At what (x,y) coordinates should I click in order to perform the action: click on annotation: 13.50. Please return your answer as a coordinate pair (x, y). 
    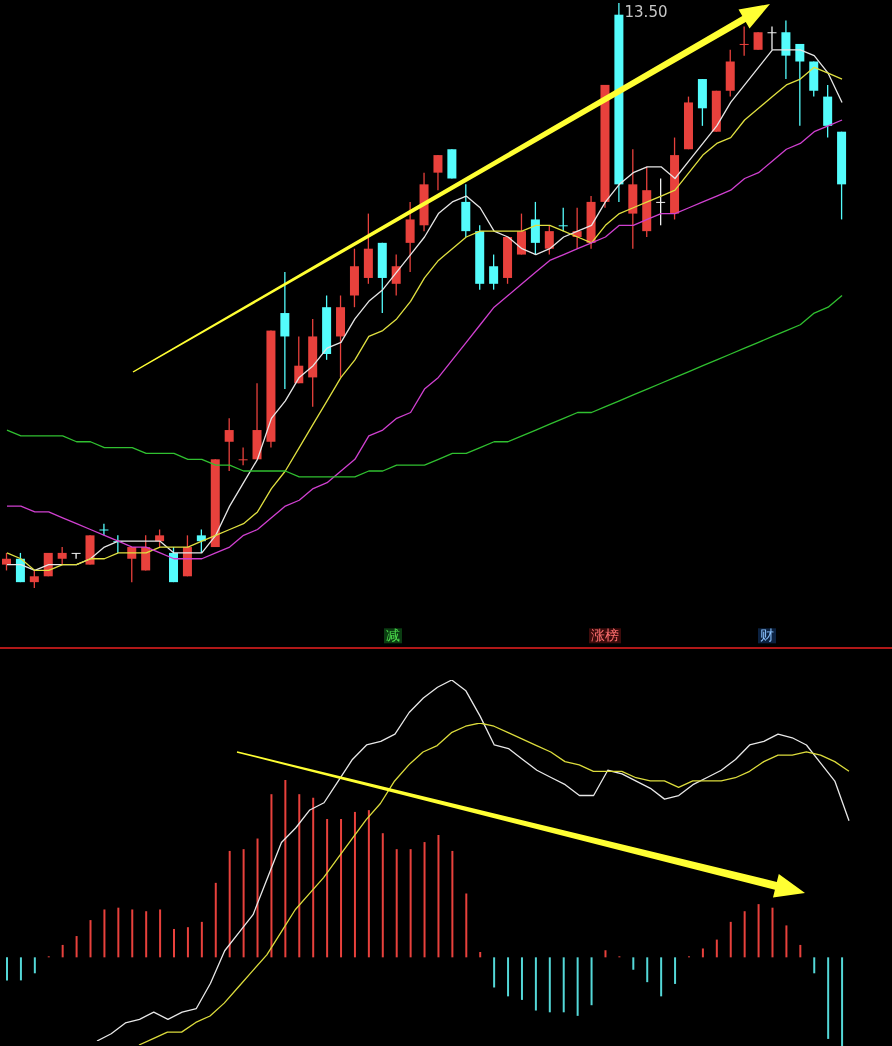
    Looking at the image, I should click on (646, 11).